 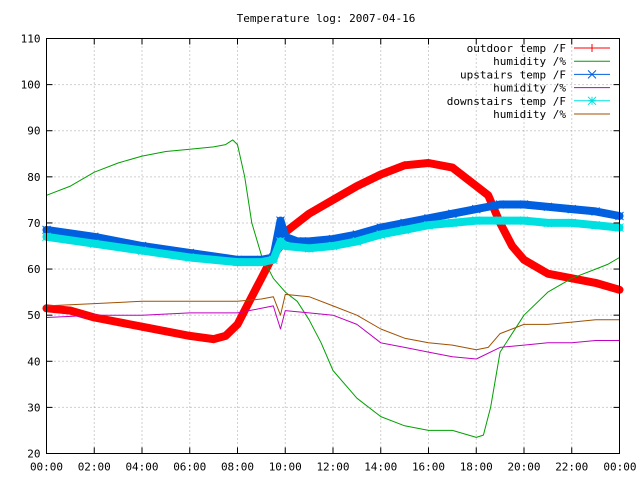 I want to click on legend-label: outdoor temp /F, so click(x=516, y=48).